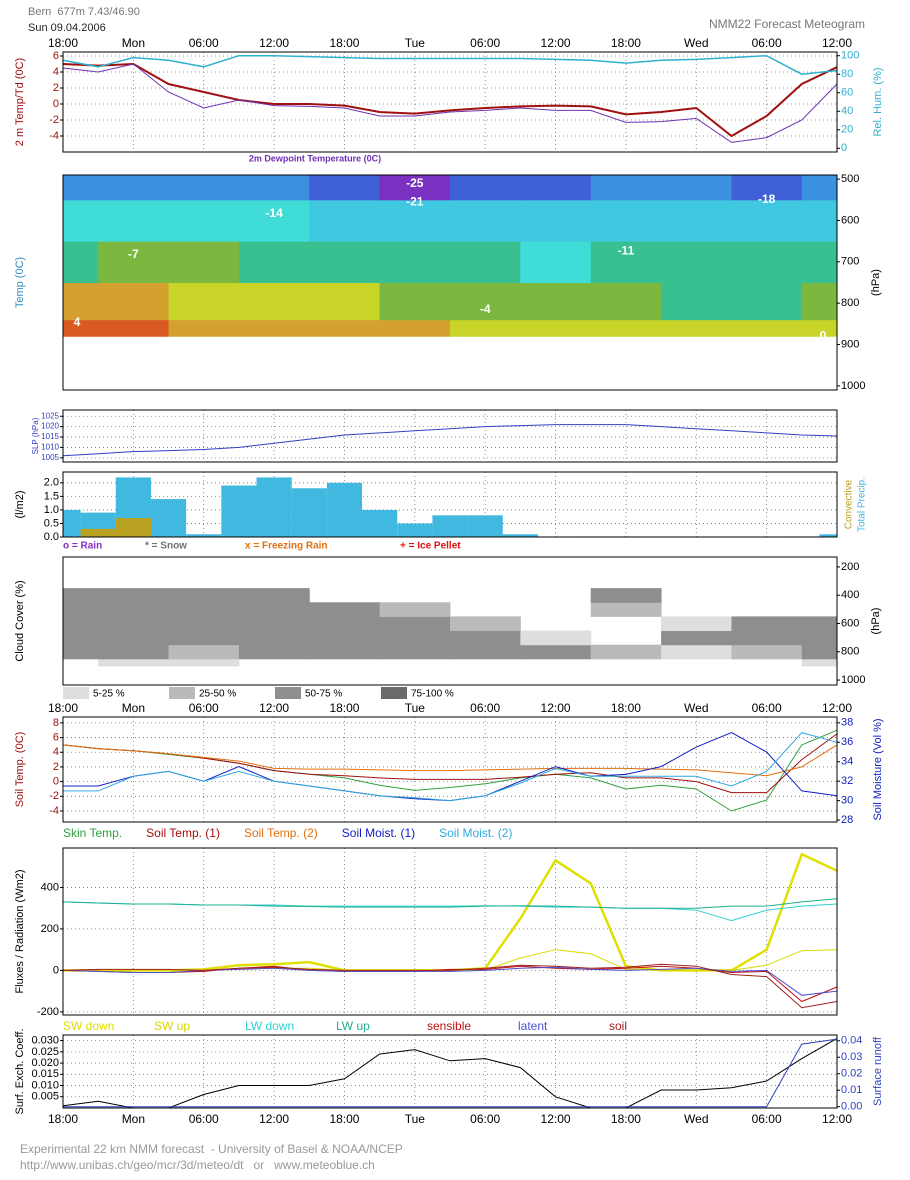 This screenshot has width=910, height=1180. What do you see at coordinates (50, 426) in the screenshot?
I see `y-tick-label: 1020` at bounding box center [50, 426].